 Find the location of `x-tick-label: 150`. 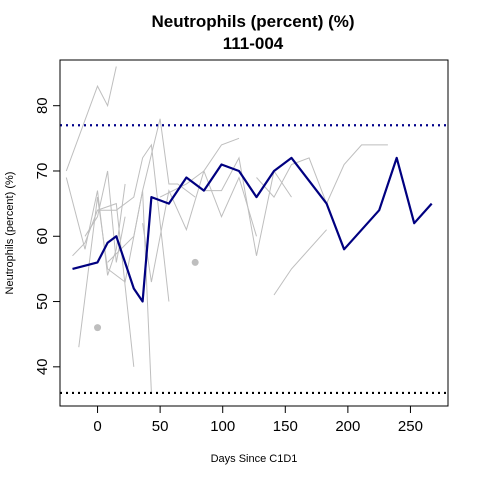

x-tick-label: 150 is located at coordinates (285, 426).